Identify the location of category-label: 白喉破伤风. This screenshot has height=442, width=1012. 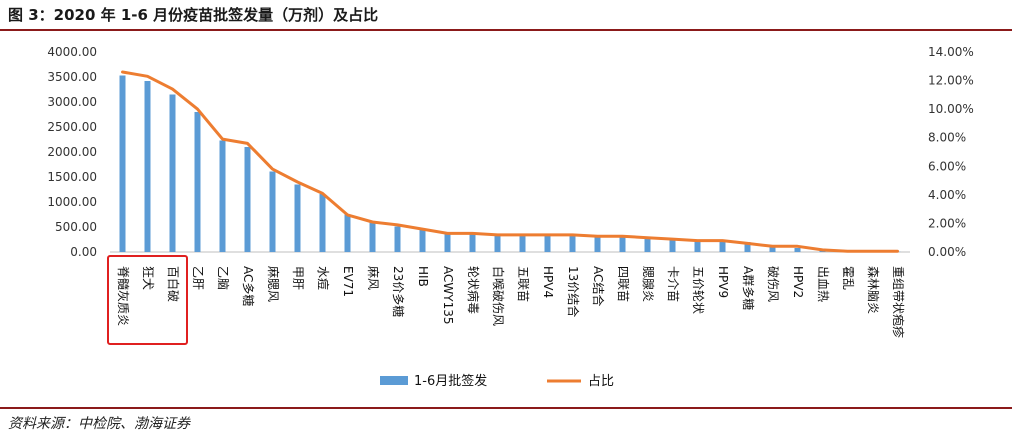
(498, 296).